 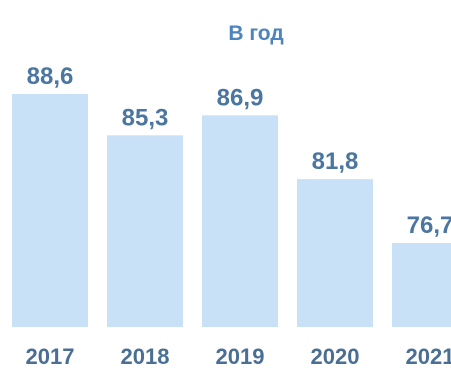 I want to click on category-label-2019: 2019, so click(x=240, y=356).